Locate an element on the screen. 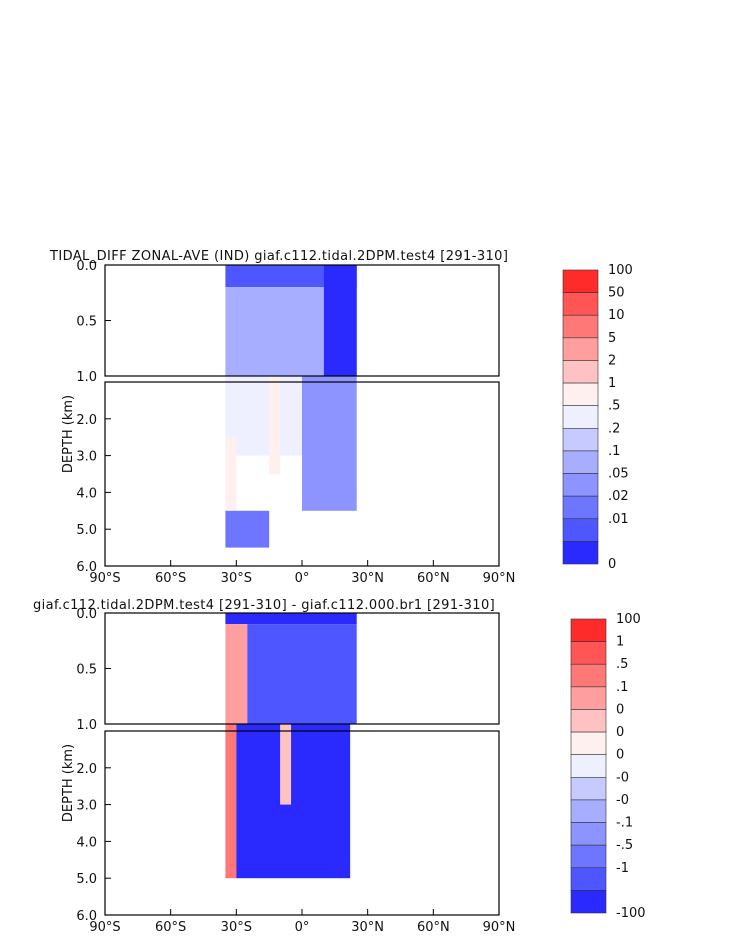  colorbar-label: .02 is located at coordinates (618, 496).